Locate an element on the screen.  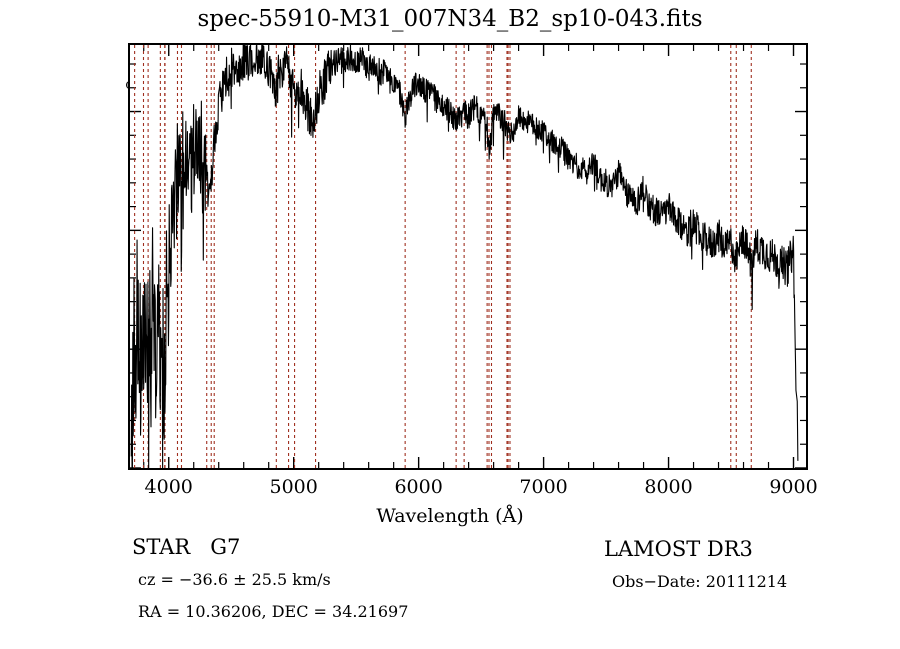
survey-label: LAMOST DR3 is located at coordinates (678, 549).